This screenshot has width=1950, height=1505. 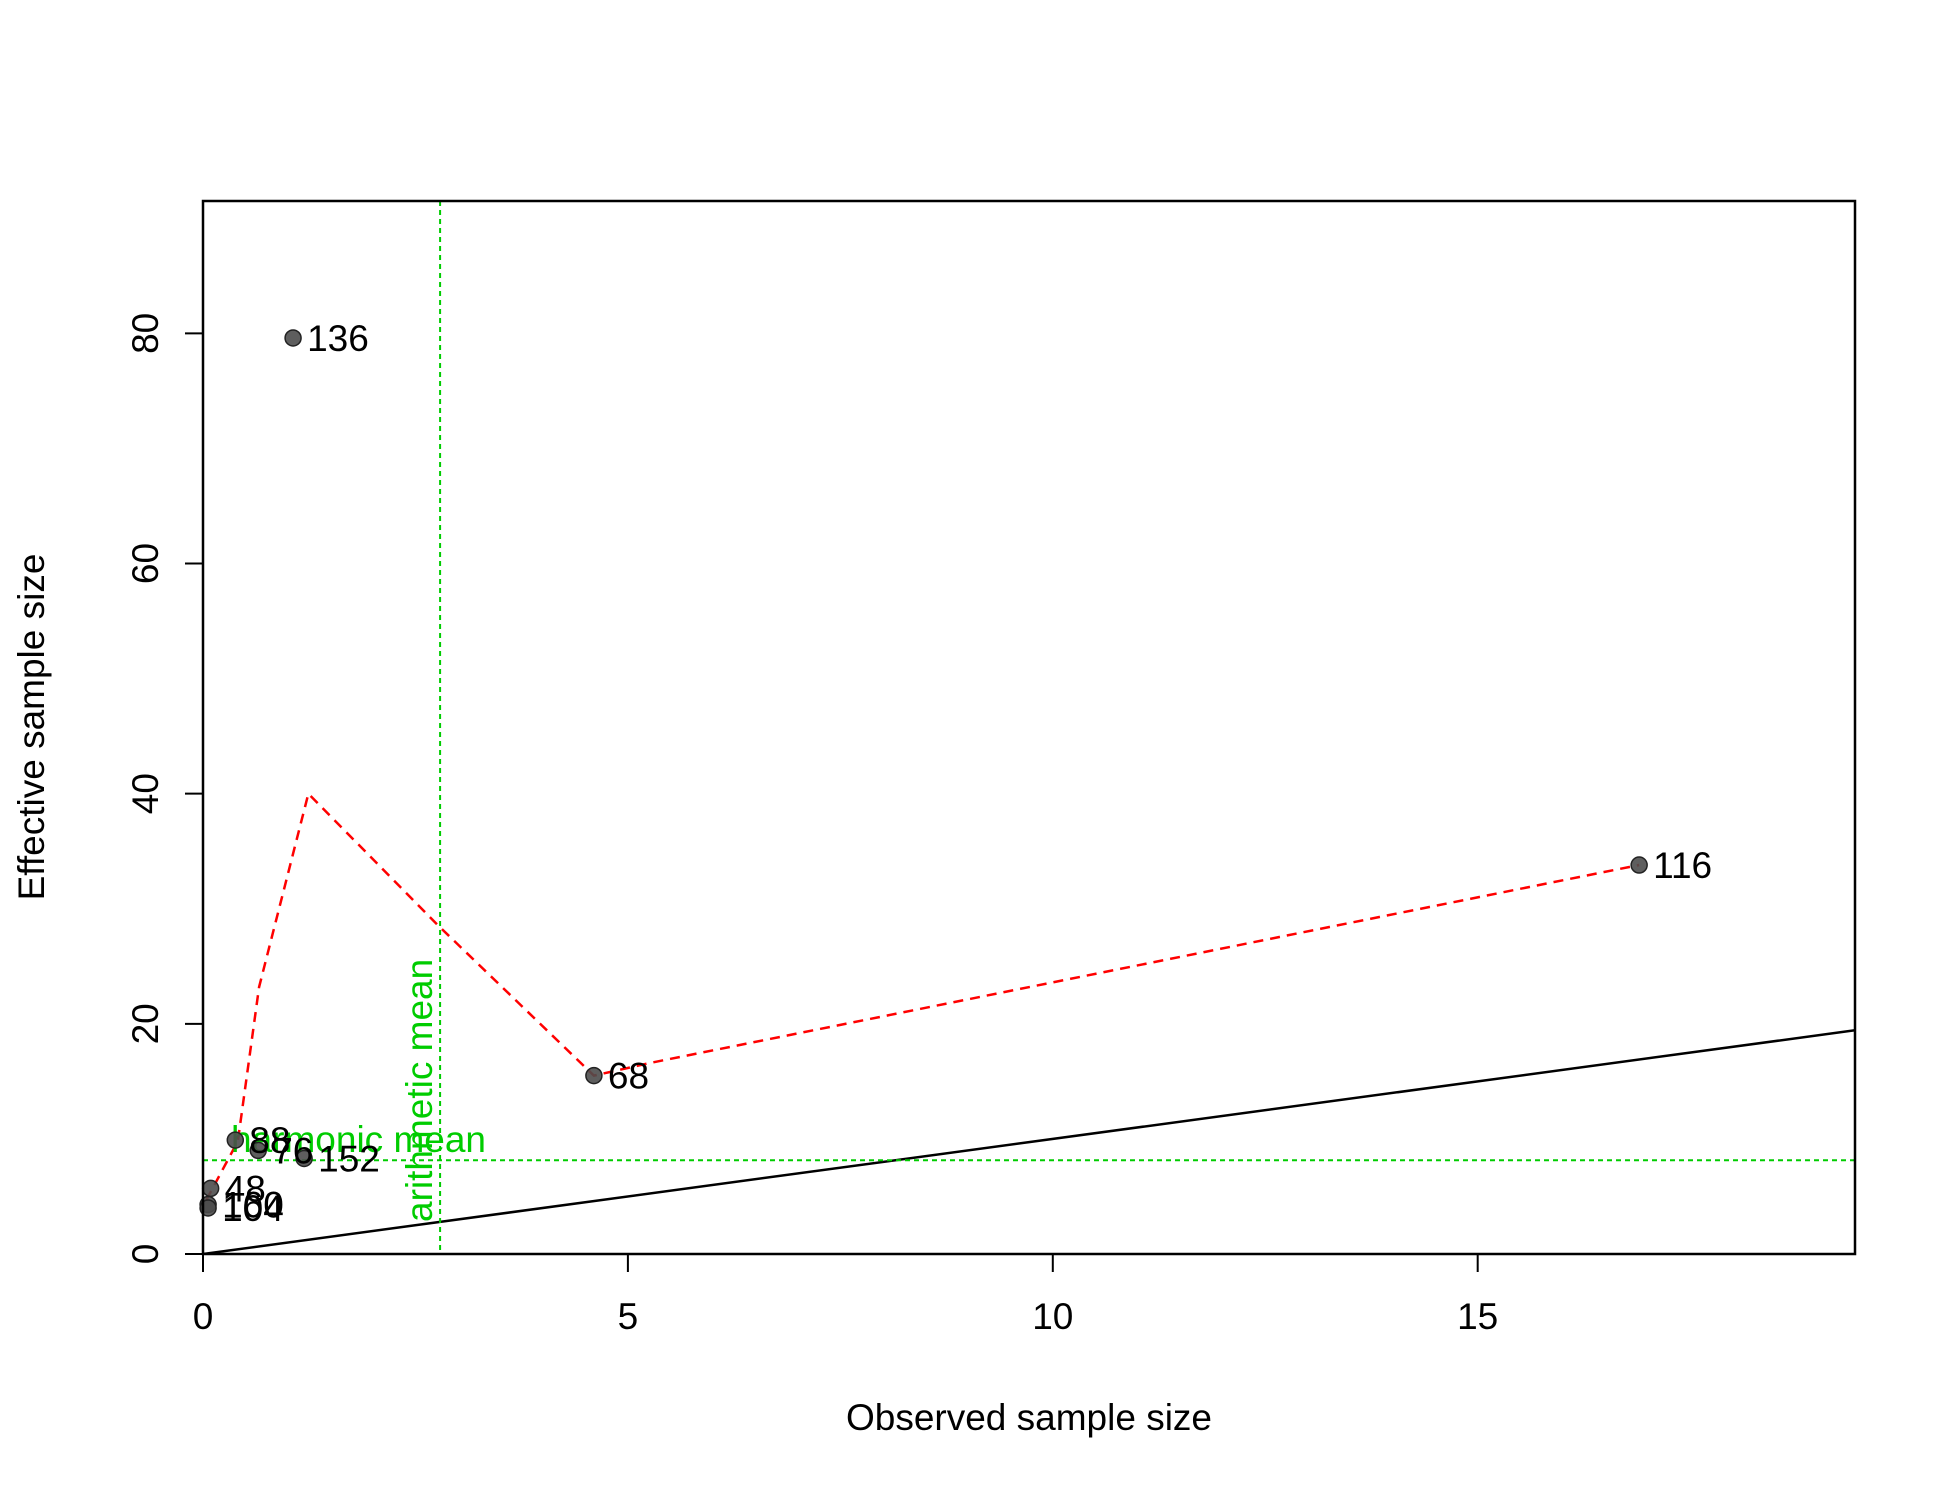 I want to click on x-tick-label: 15, so click(x=1477, y=1316).